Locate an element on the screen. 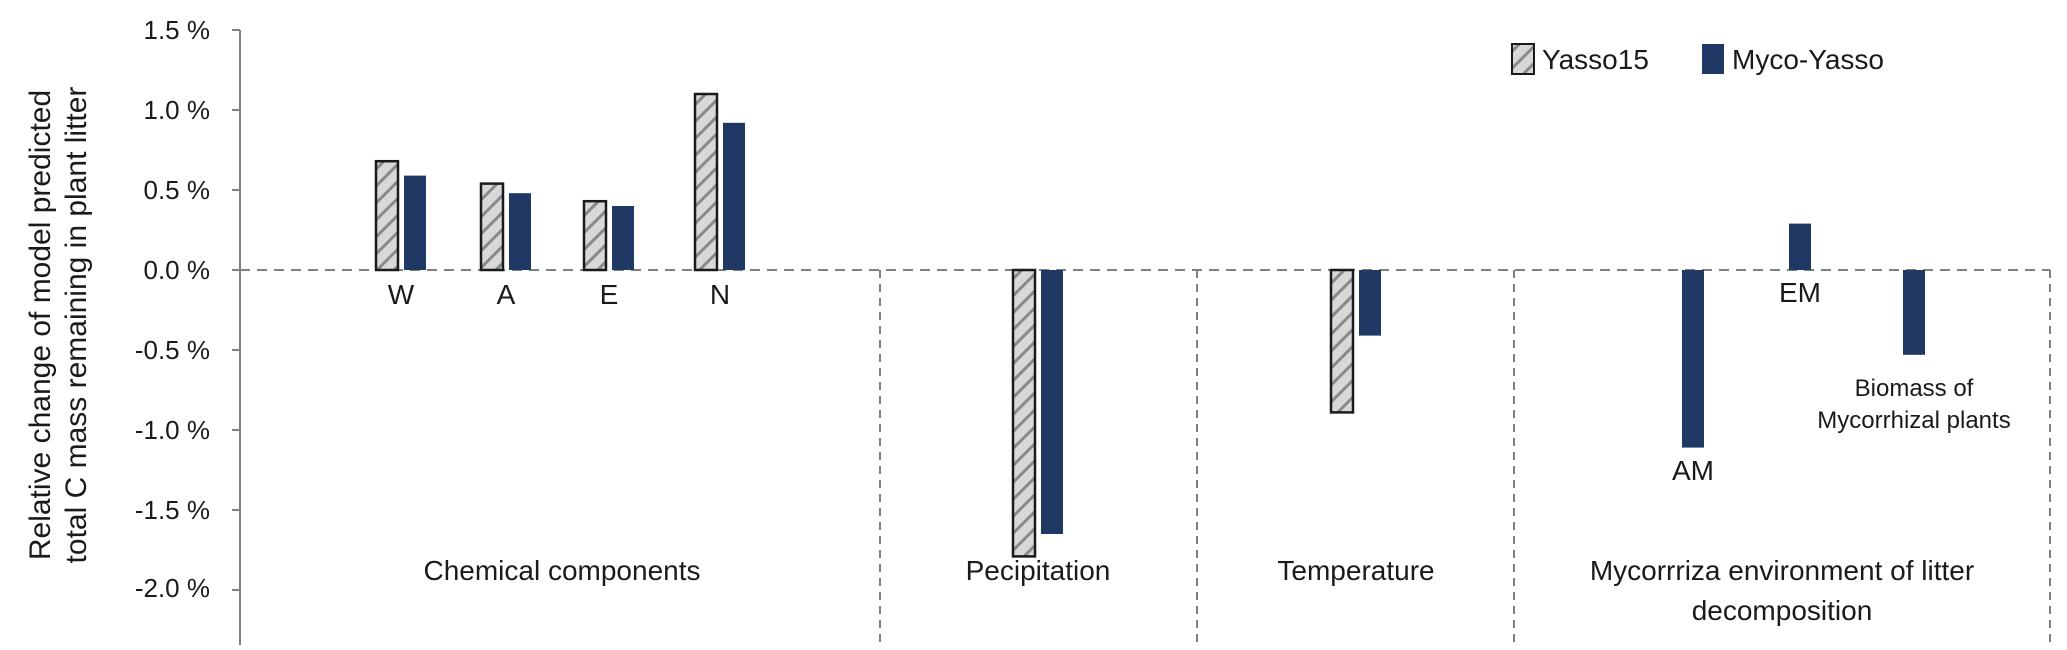 The image size is (2067, 650). legend-swatch-yasso15 is located at coordinates (1523, 59).